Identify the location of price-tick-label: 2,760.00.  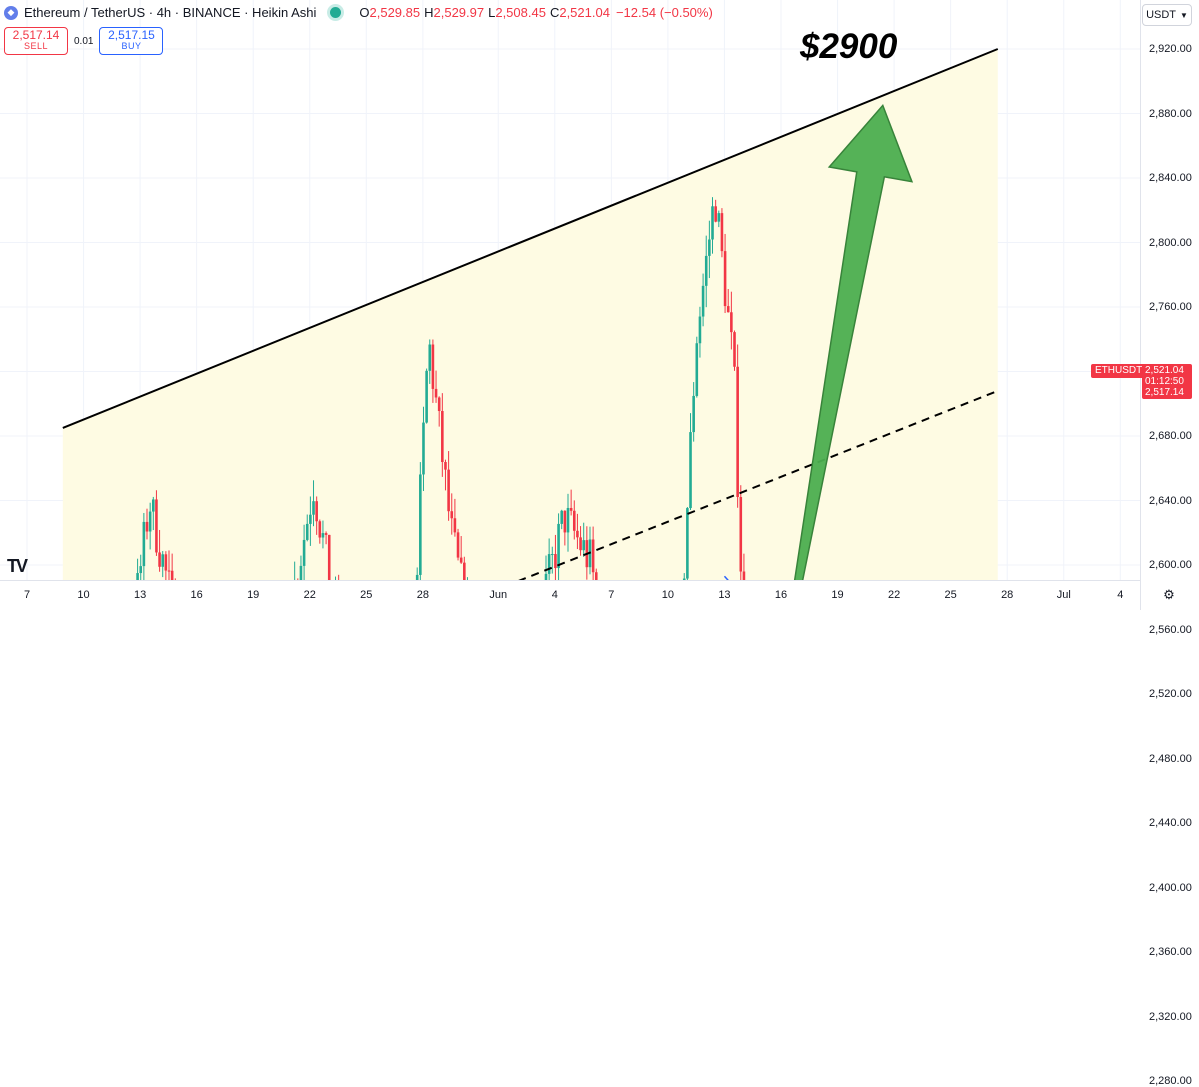
(1170, 307).